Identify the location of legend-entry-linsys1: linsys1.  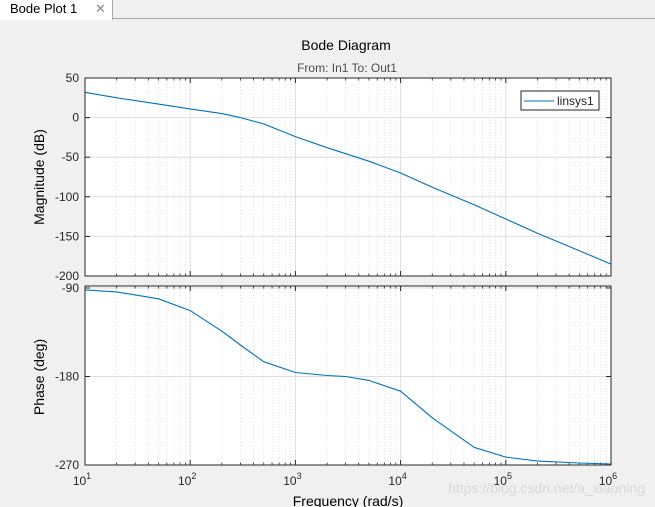
(575, 101).